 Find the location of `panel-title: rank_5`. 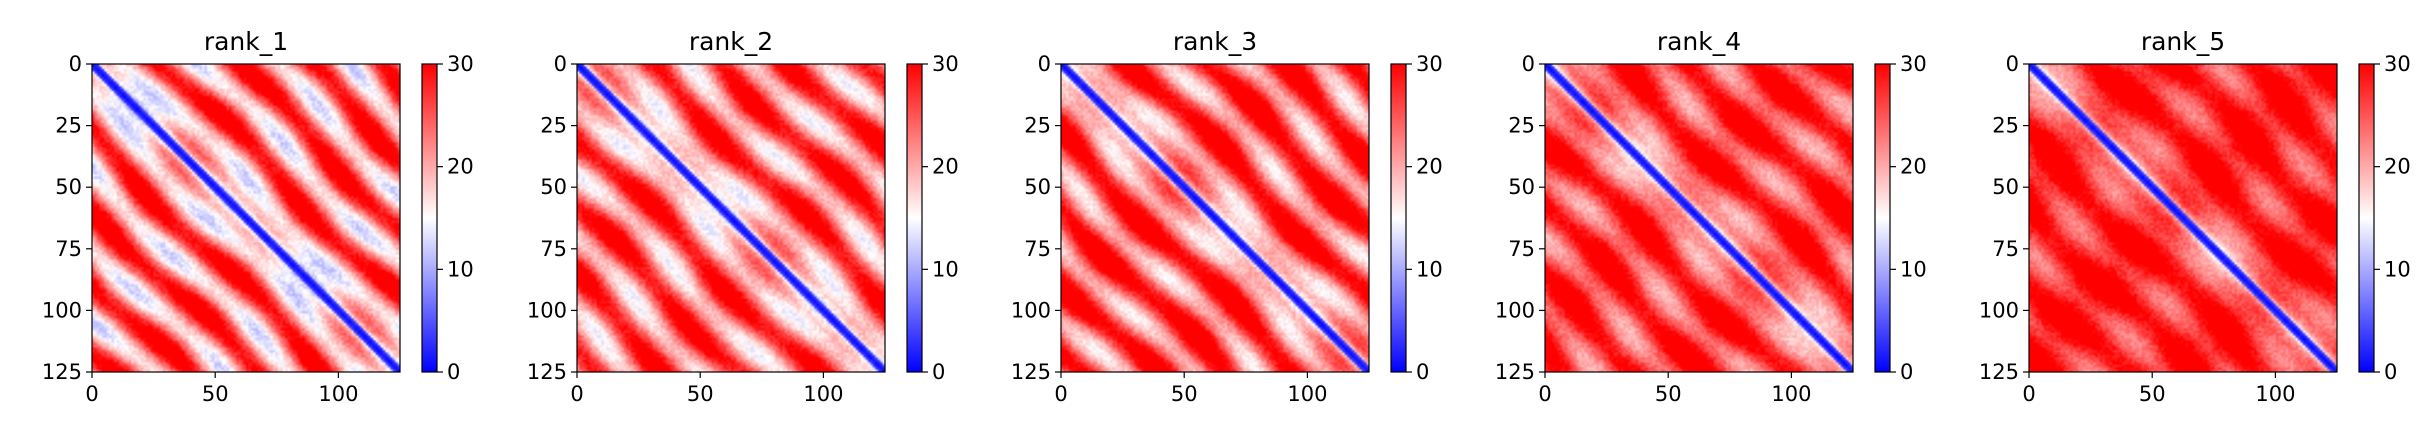

panel-title: rank_5 is located at coordinates (2183, 41).